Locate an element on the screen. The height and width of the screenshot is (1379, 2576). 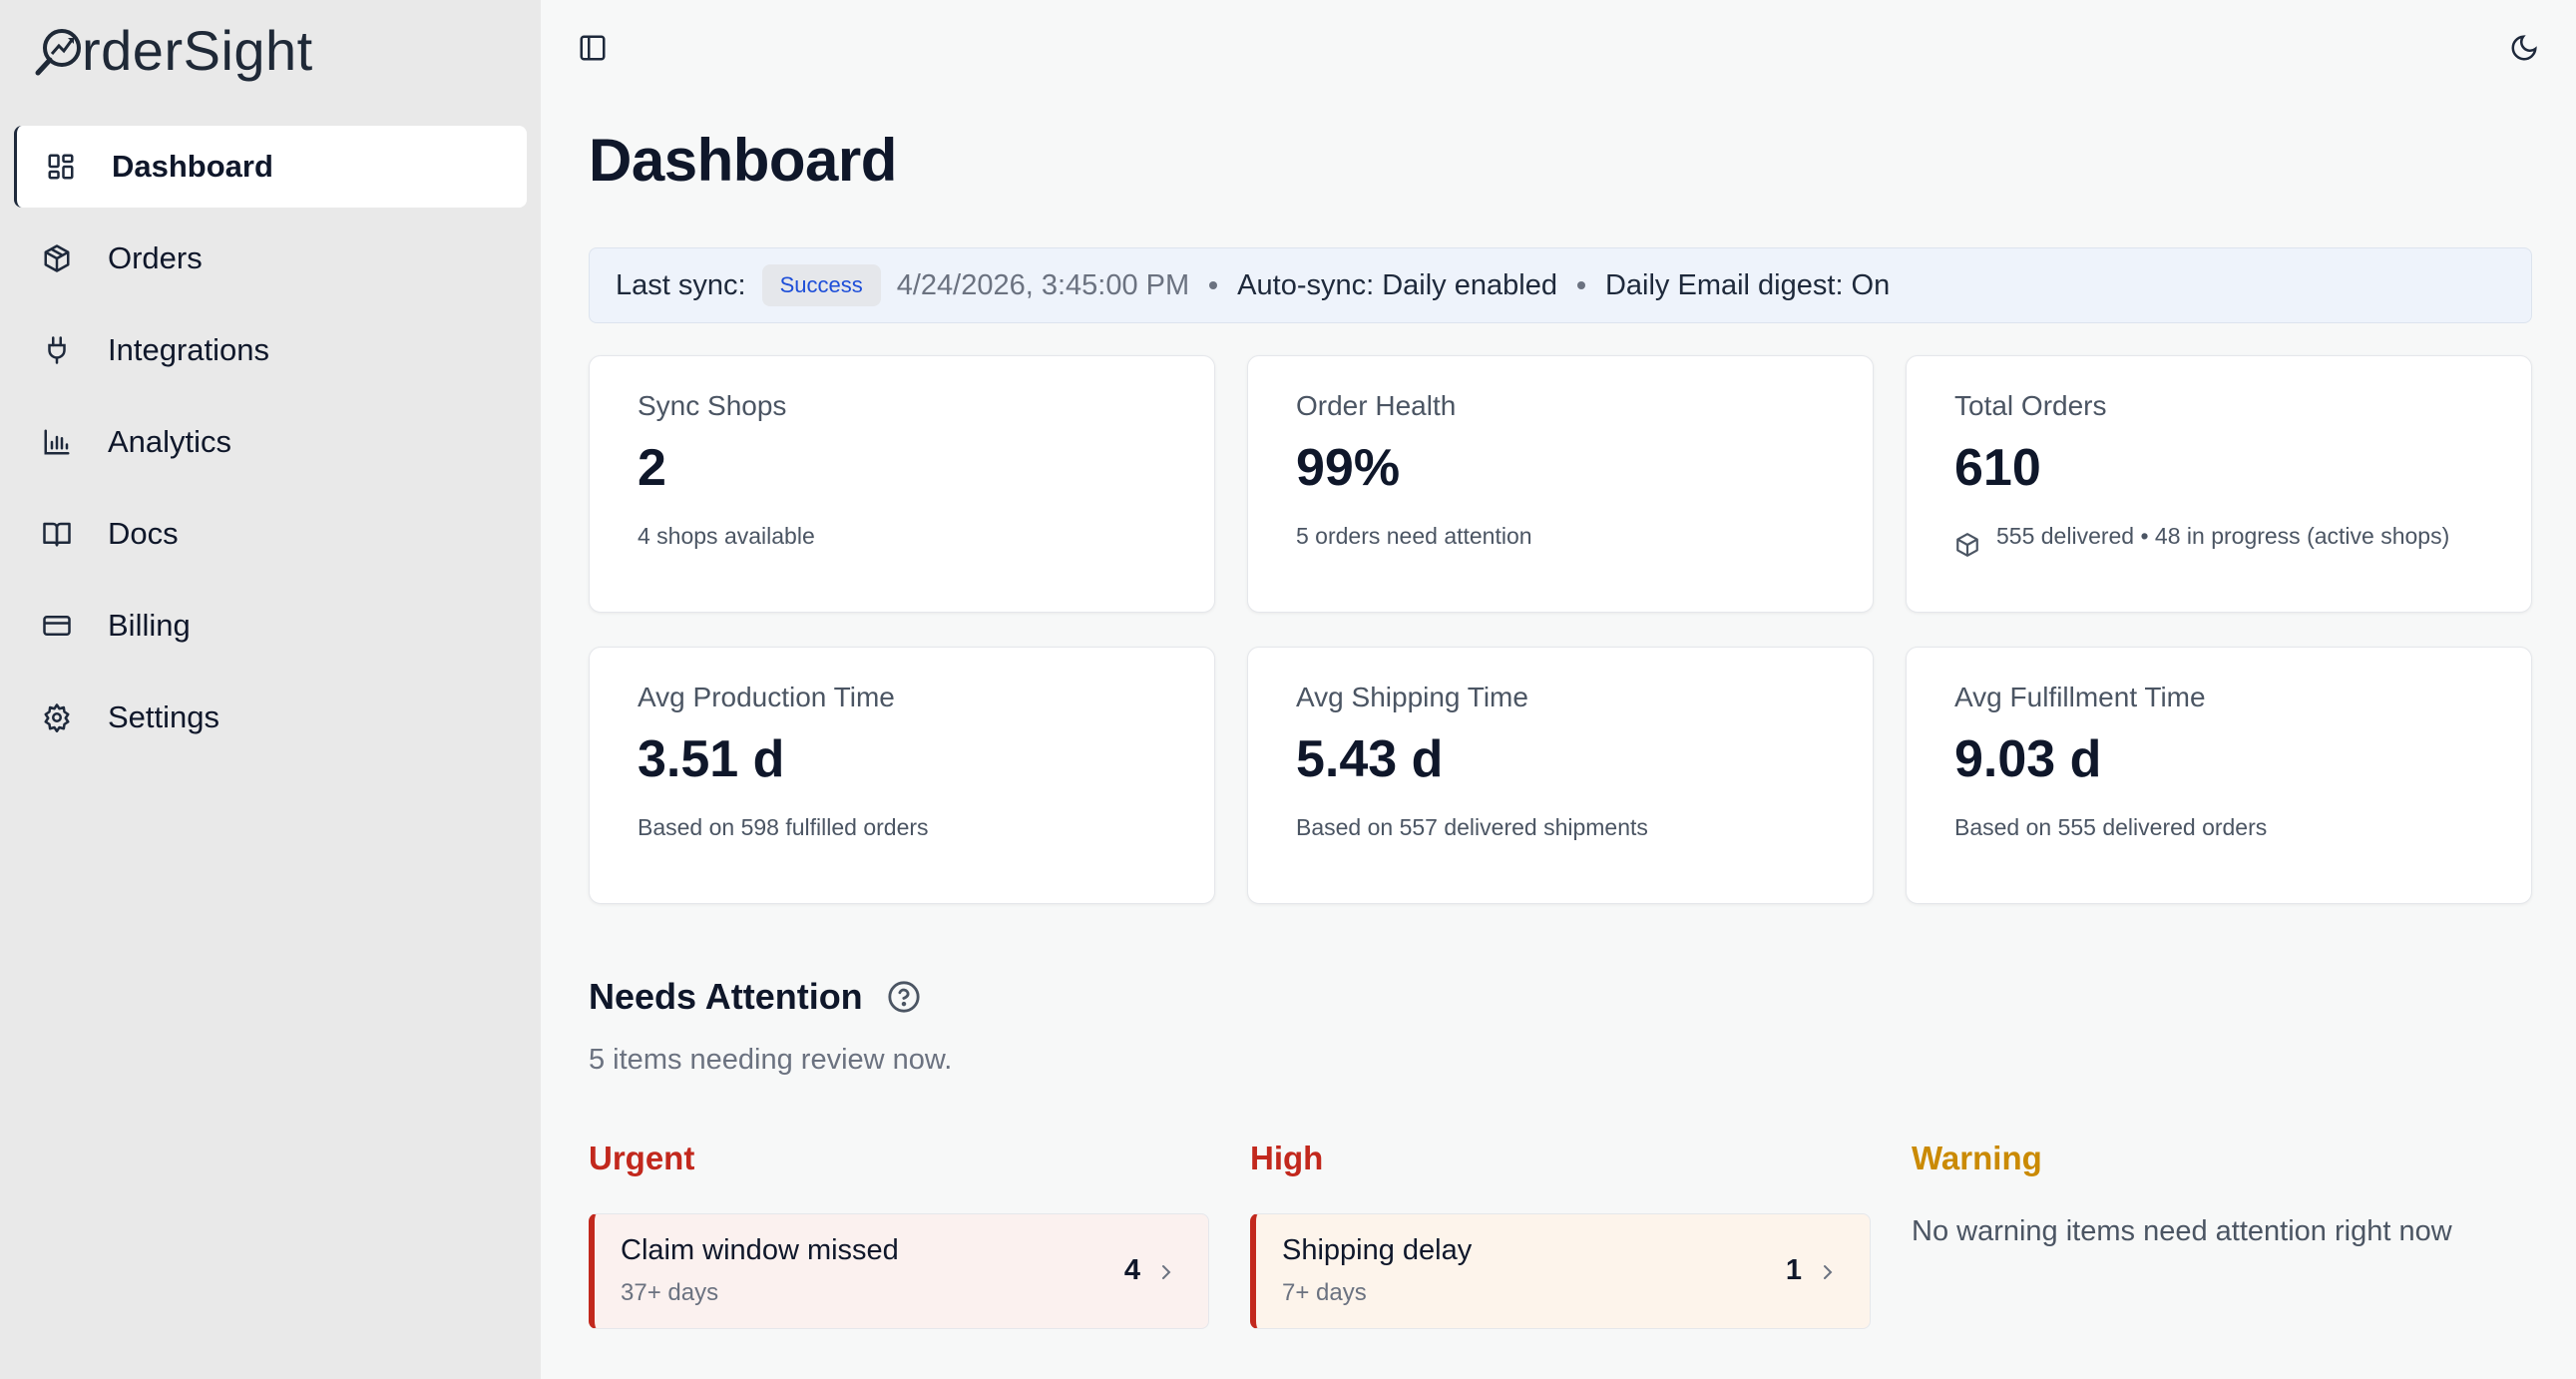
stat-label: Total Orders is located at coordinates (2030, 406).